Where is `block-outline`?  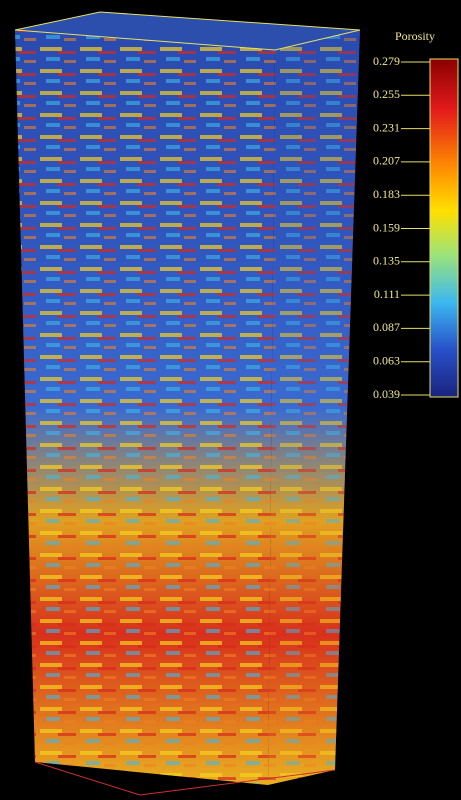 block-outline is located at coordinates (187, 31).